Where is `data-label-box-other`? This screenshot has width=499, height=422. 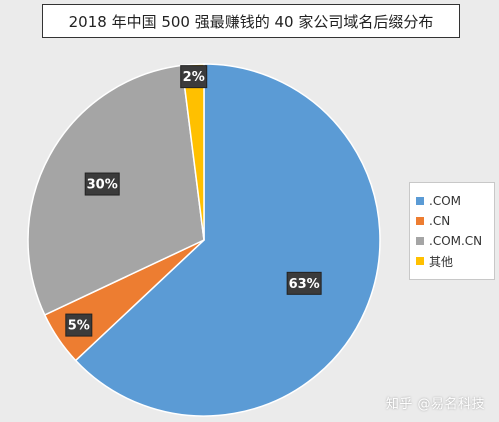
data-label-box-other is located at coordinates (194, 77).